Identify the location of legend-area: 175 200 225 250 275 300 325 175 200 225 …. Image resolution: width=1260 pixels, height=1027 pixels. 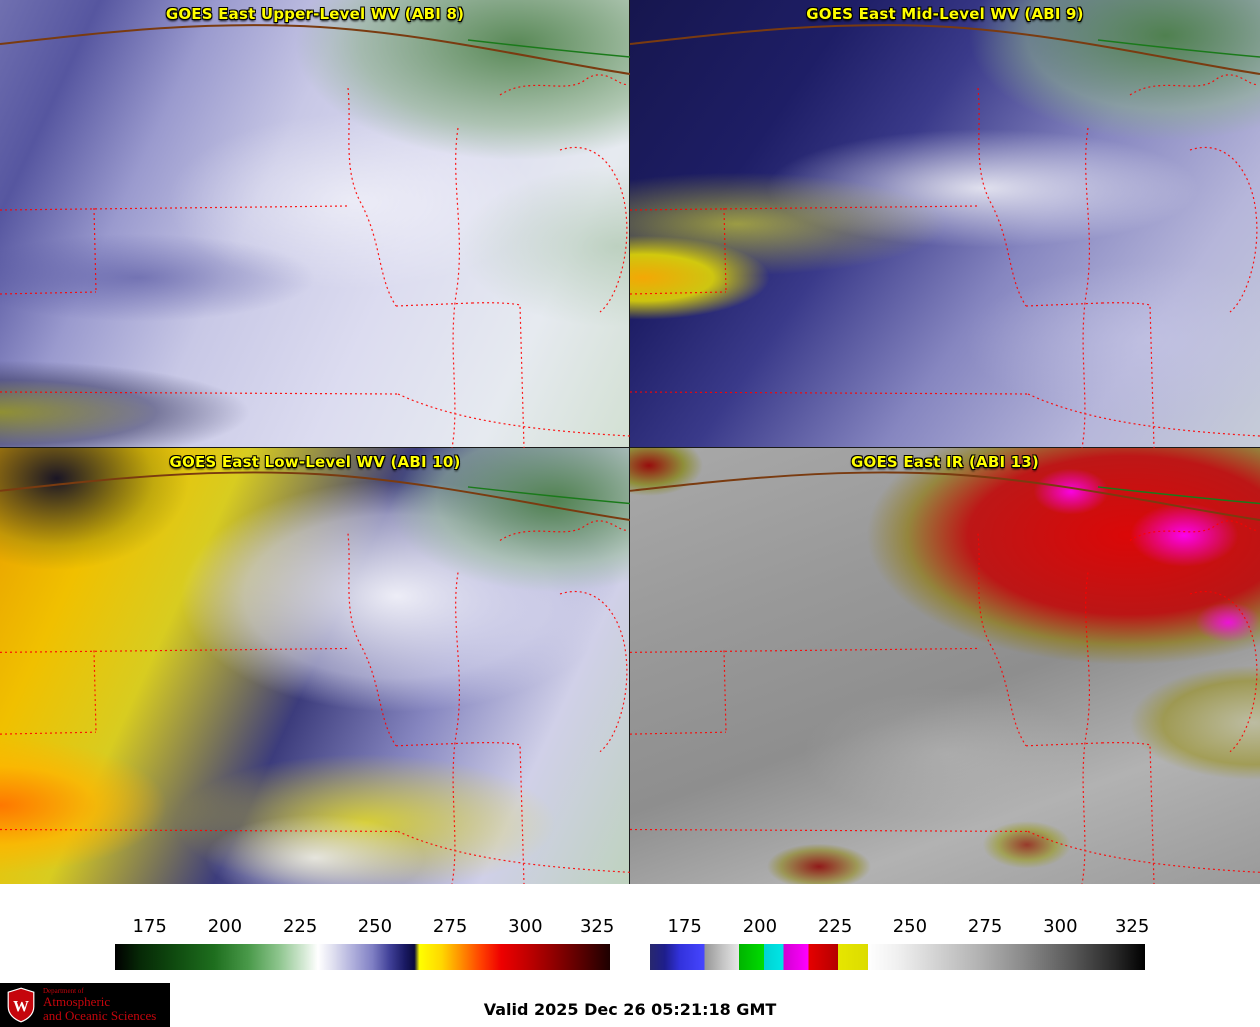
(630, 955).